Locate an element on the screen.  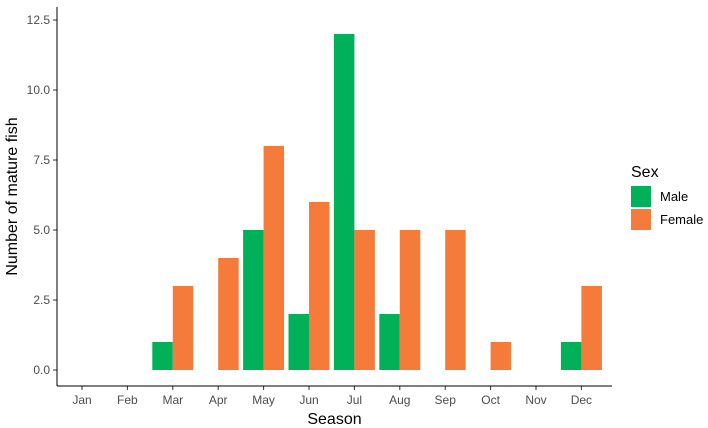
x-tick-label: Feb is located at coordinates (127, 400).